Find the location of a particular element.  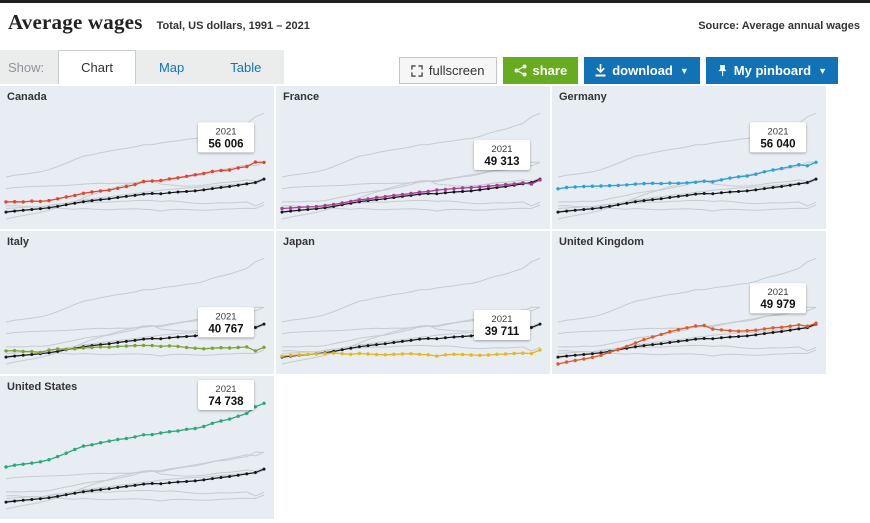

tab-map: Map is located at coordinates (171, 67).